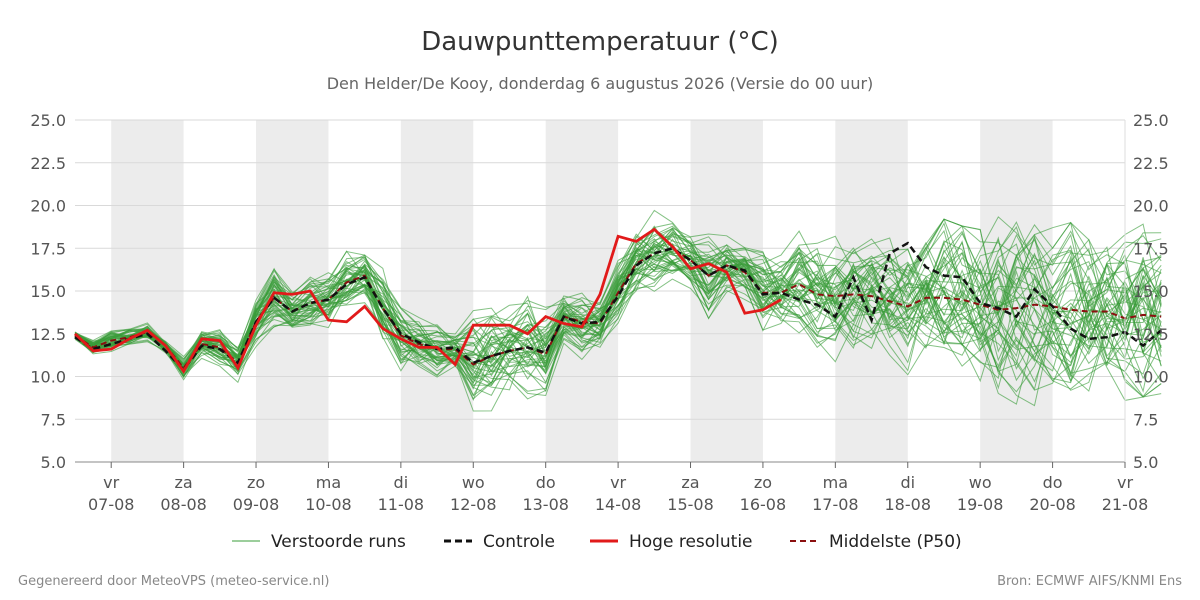 The height and width of the screenshot is (600, 1200). I want to click on x-tick-date-label: 07-08, so click(111, 504).